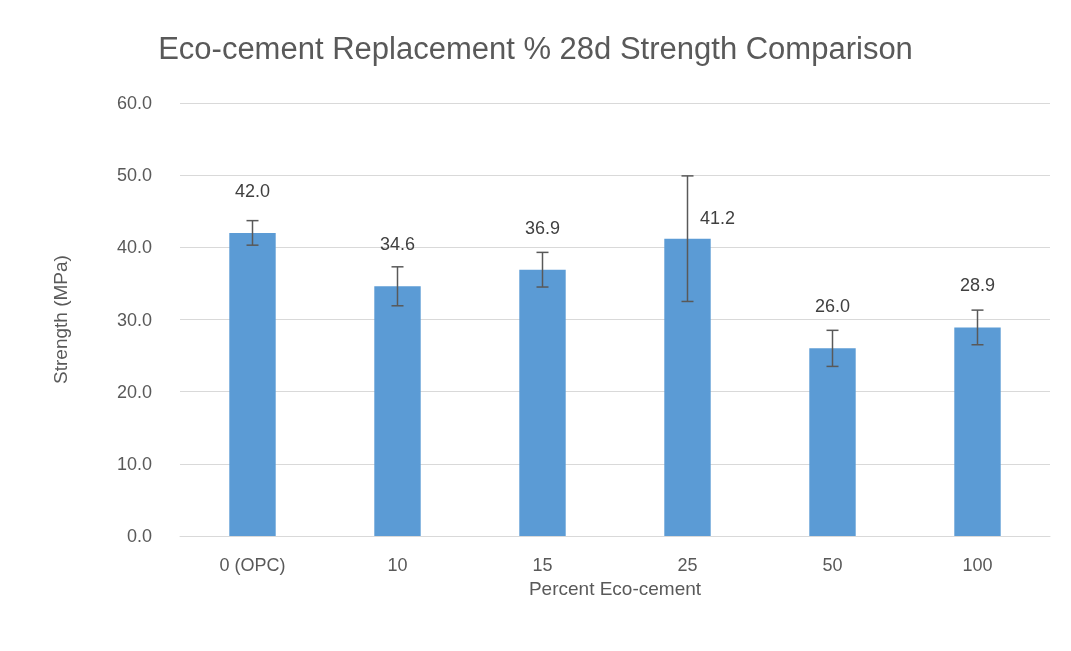 The height and width of the screenshot is (651, 1071). I want to click on y-tick-label: 40.0, so click(134, 247).